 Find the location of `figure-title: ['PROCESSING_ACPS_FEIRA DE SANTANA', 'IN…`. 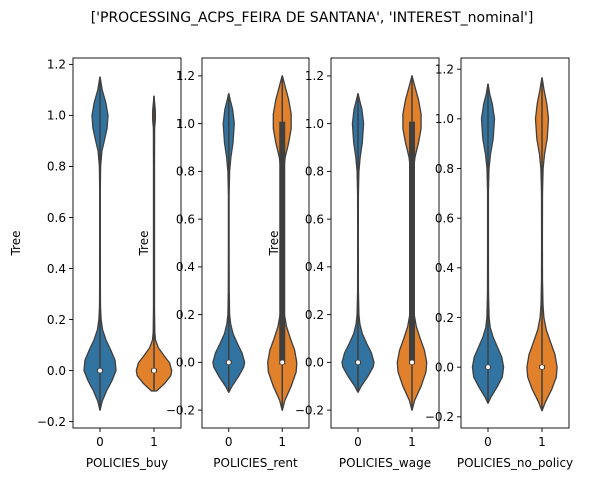

figure-title: ['PROCESSING_ACPS_FEIRA DE SANTANA', 'IN… is located at coordinates (312, 18).